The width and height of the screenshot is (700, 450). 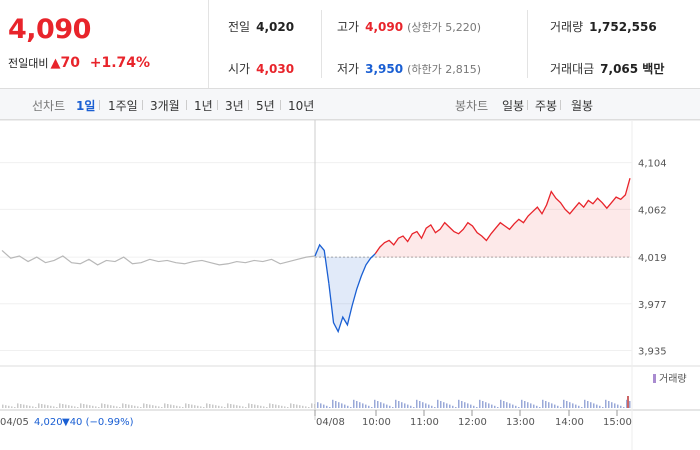 What do you see at coordinates (86, 106) in the screenshot?
I see `period-1d: 1일` at bounding box center [86, 106].